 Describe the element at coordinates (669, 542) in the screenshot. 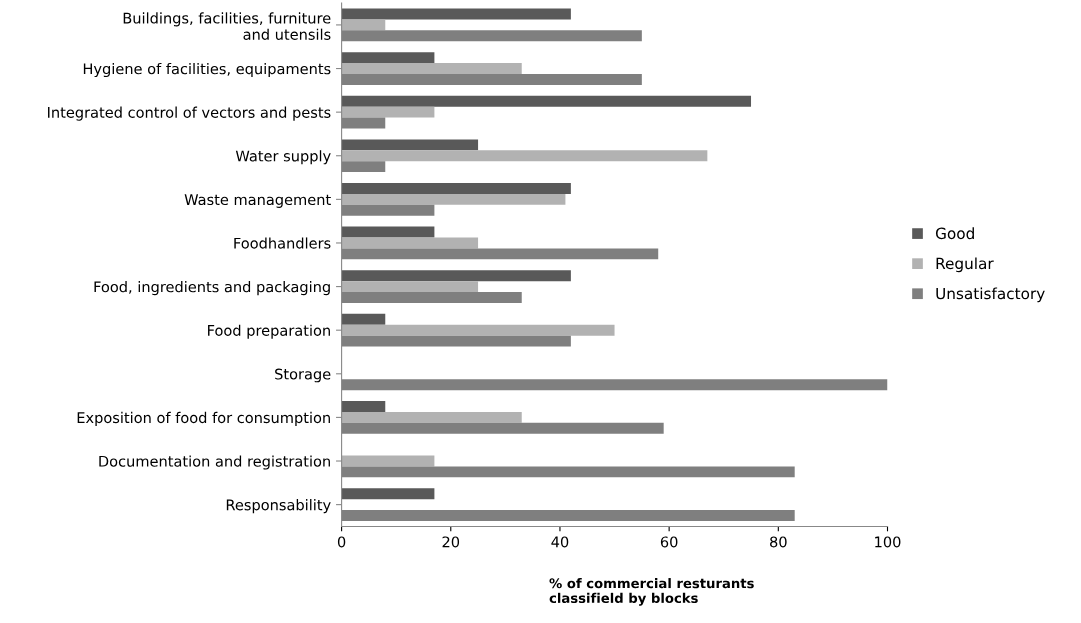

I see `x-tick-label: 60` at that location.